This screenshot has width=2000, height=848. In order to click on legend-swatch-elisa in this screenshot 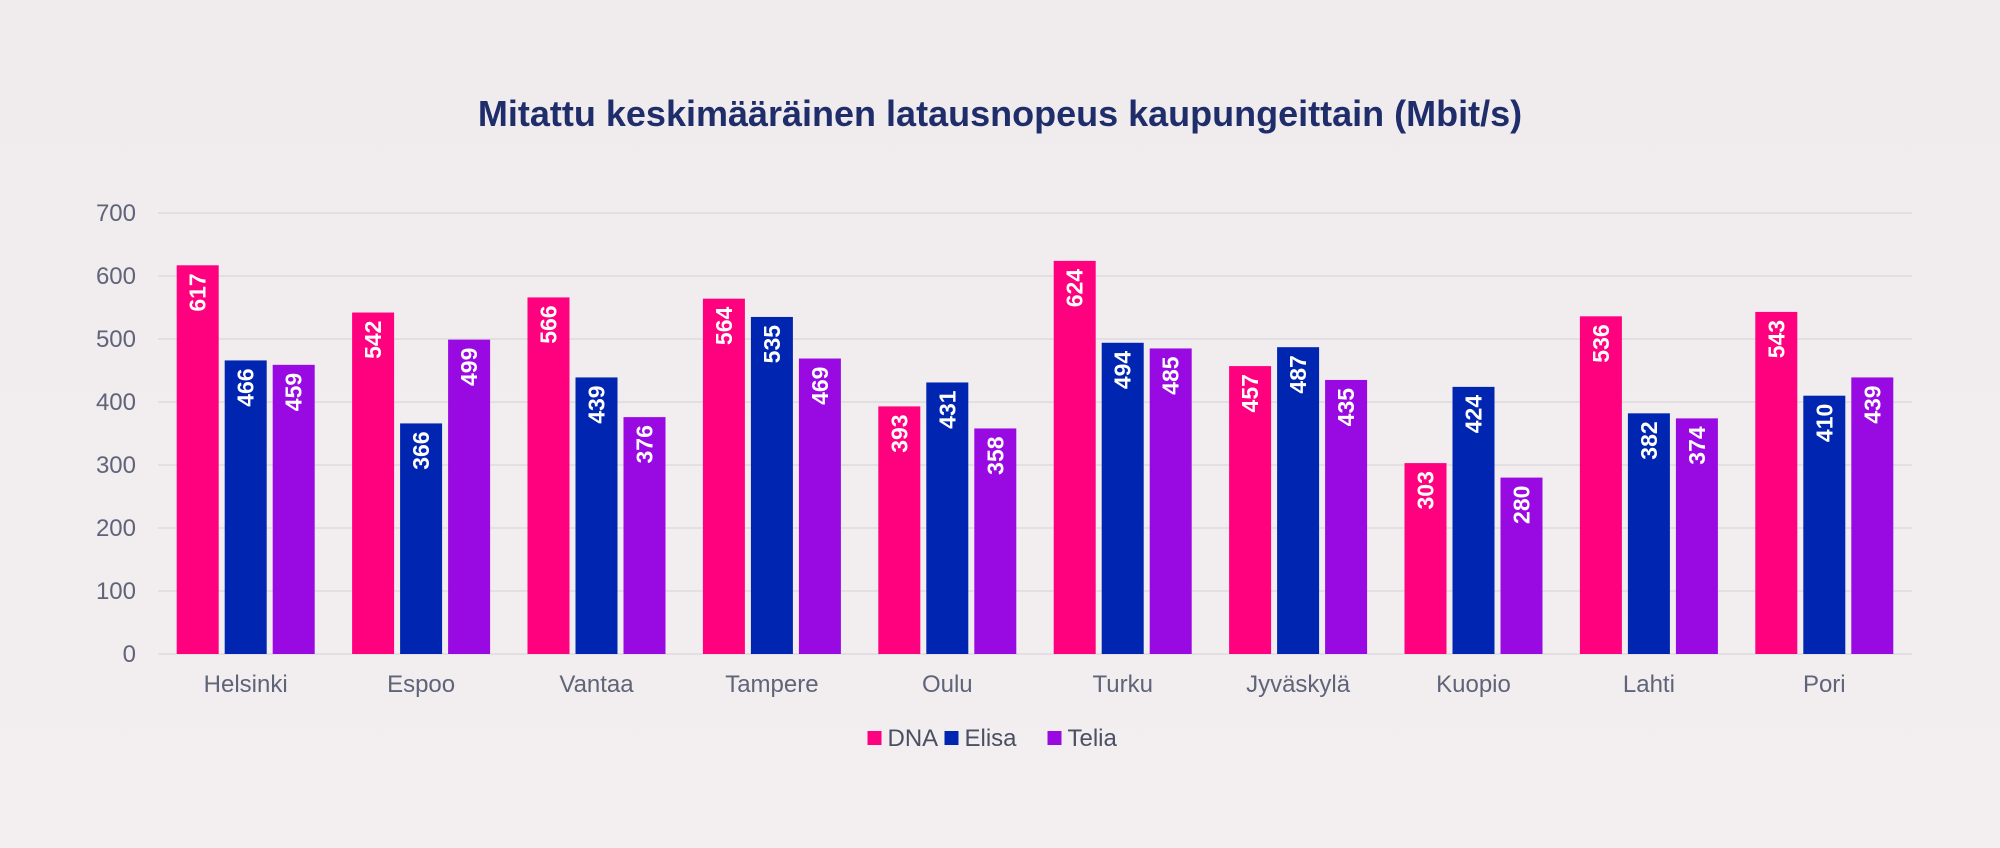, I will do `click(951, 738)`.